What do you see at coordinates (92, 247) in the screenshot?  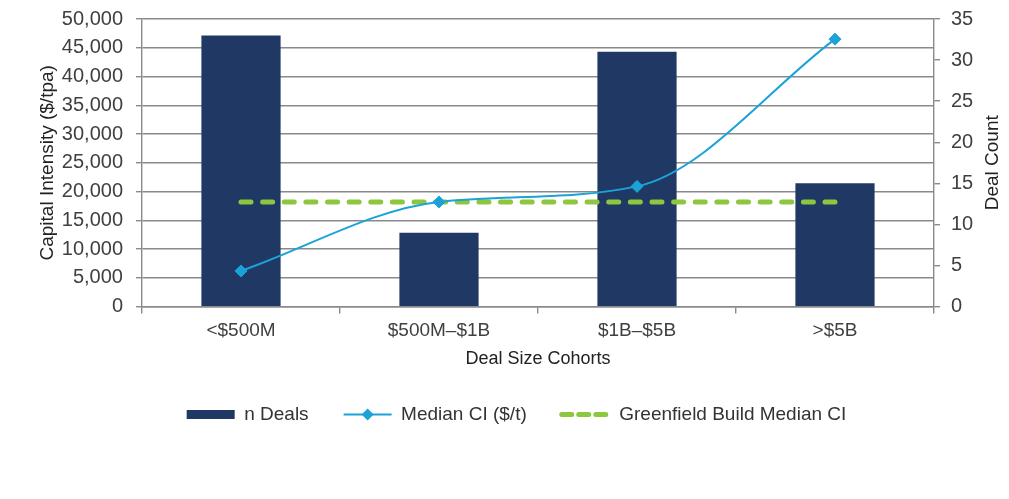 I see `y-tick-label: 10,000` at bounding box center [92, 247].